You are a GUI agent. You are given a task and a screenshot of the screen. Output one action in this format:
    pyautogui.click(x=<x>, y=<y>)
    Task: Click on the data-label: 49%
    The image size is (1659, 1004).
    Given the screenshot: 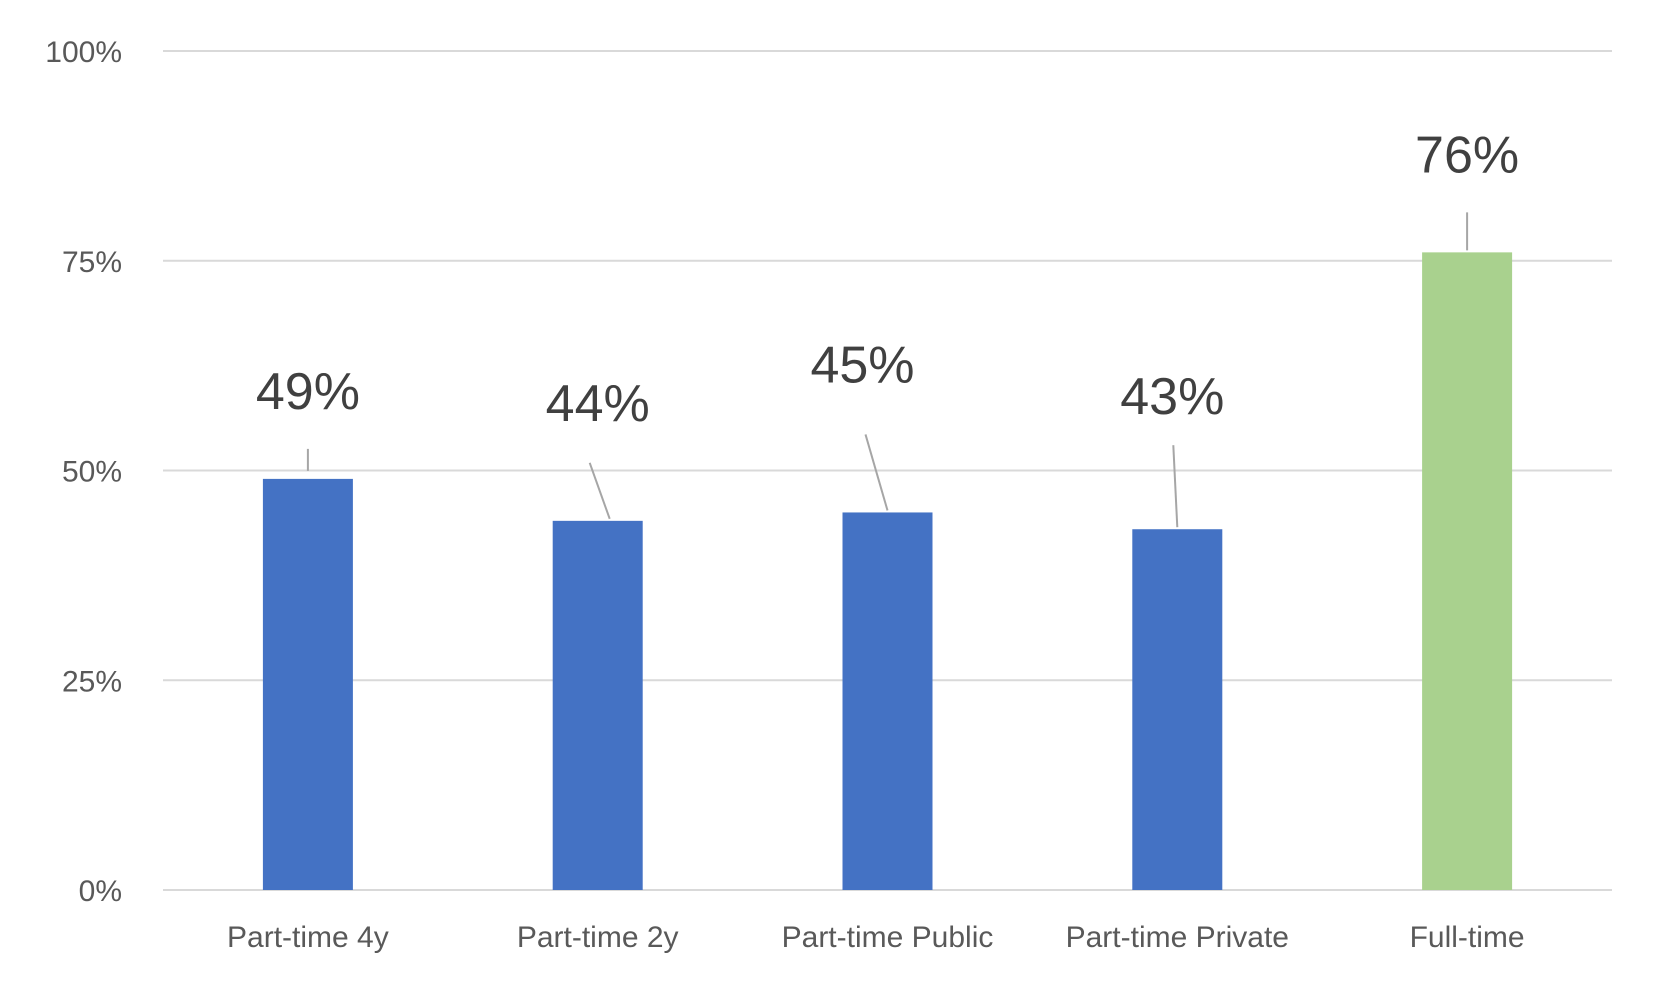 What is the action you would take?
    pyautogui.click(x=308, y=392)
    